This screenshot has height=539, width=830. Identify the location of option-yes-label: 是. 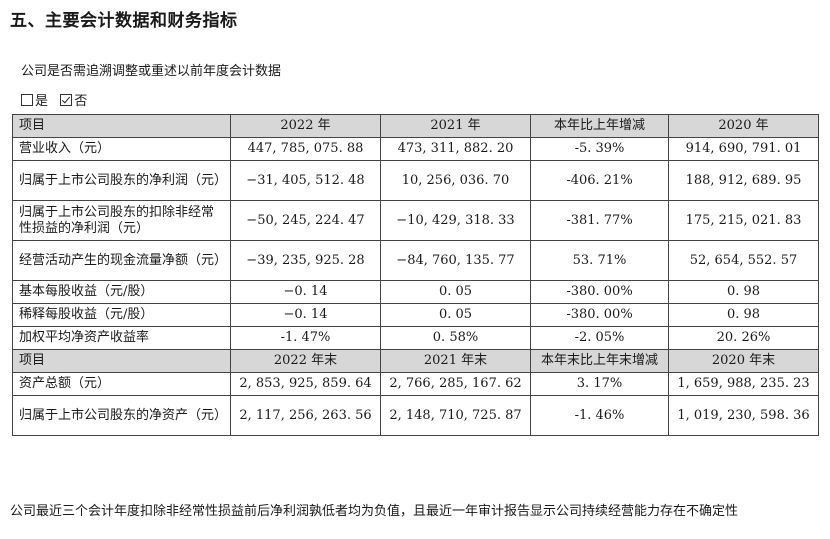
(42, 101).